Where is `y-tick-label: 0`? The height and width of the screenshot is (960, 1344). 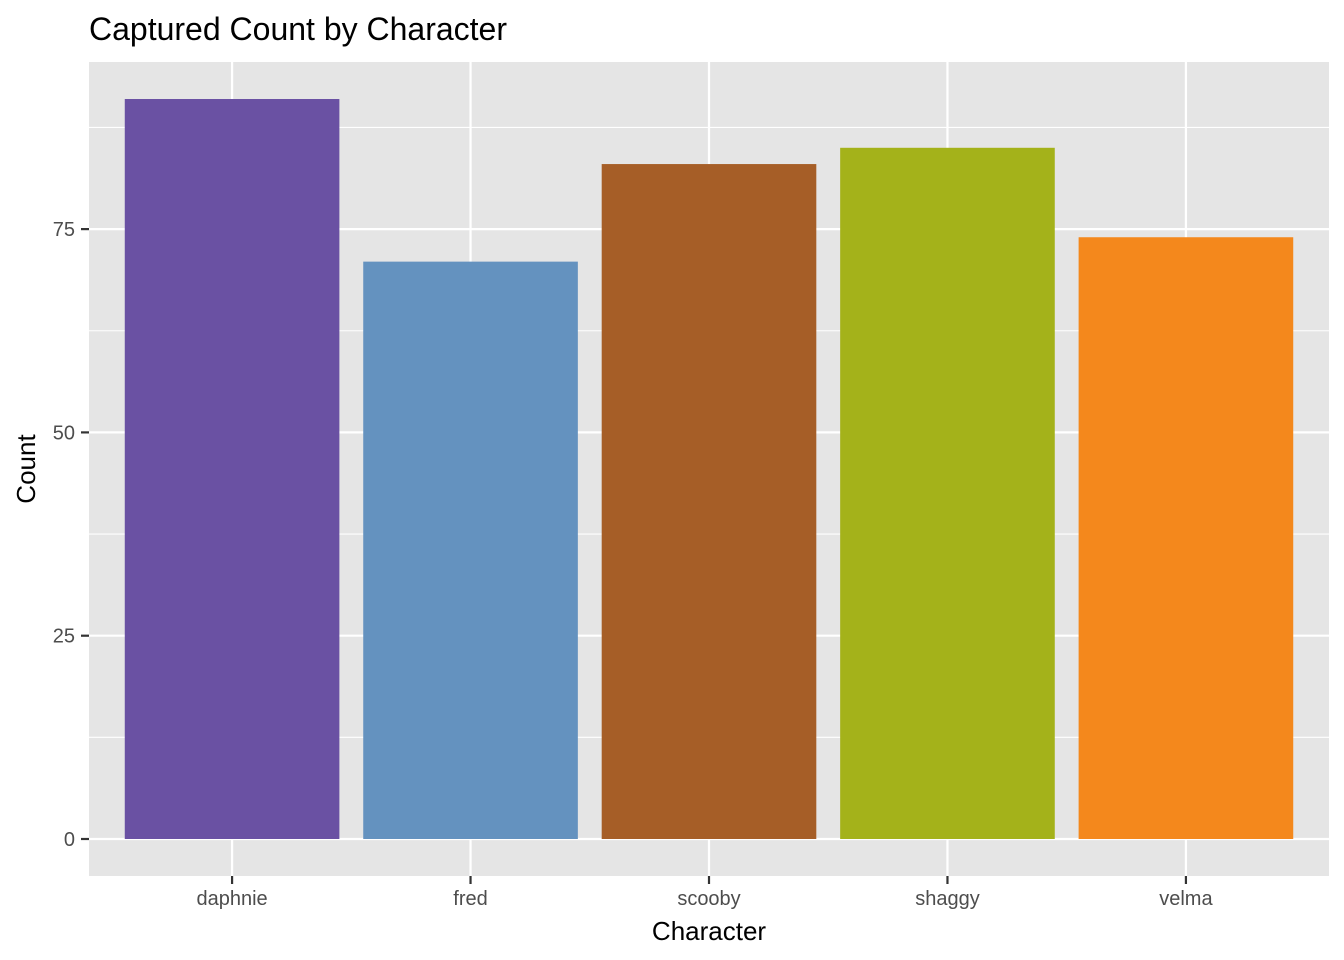
y-tick-label: 0 is located at coordinates (69, 840).